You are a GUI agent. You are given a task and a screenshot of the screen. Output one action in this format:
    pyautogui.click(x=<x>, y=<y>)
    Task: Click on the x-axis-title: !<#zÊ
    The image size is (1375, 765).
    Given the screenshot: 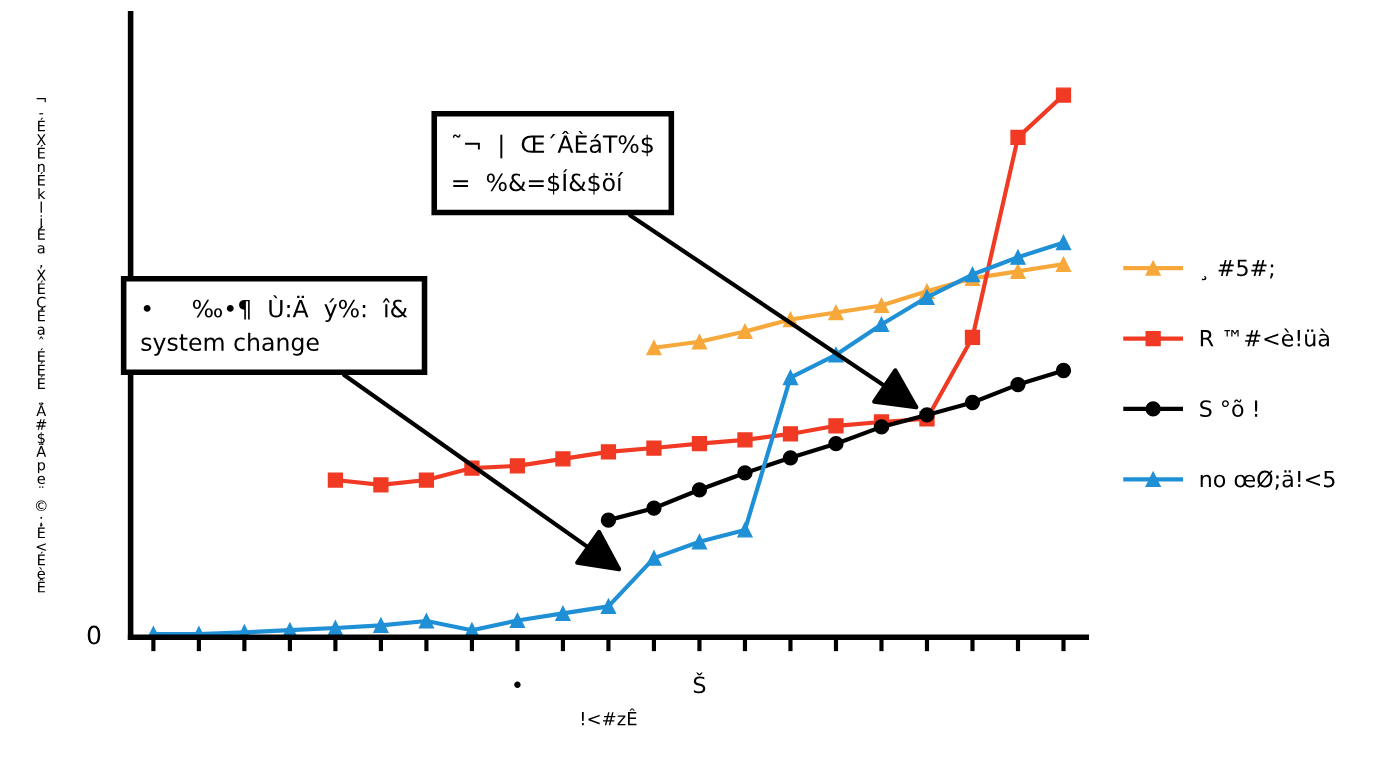 What is the action you would take?
    pyautogui.click(x=609, y=717)
    